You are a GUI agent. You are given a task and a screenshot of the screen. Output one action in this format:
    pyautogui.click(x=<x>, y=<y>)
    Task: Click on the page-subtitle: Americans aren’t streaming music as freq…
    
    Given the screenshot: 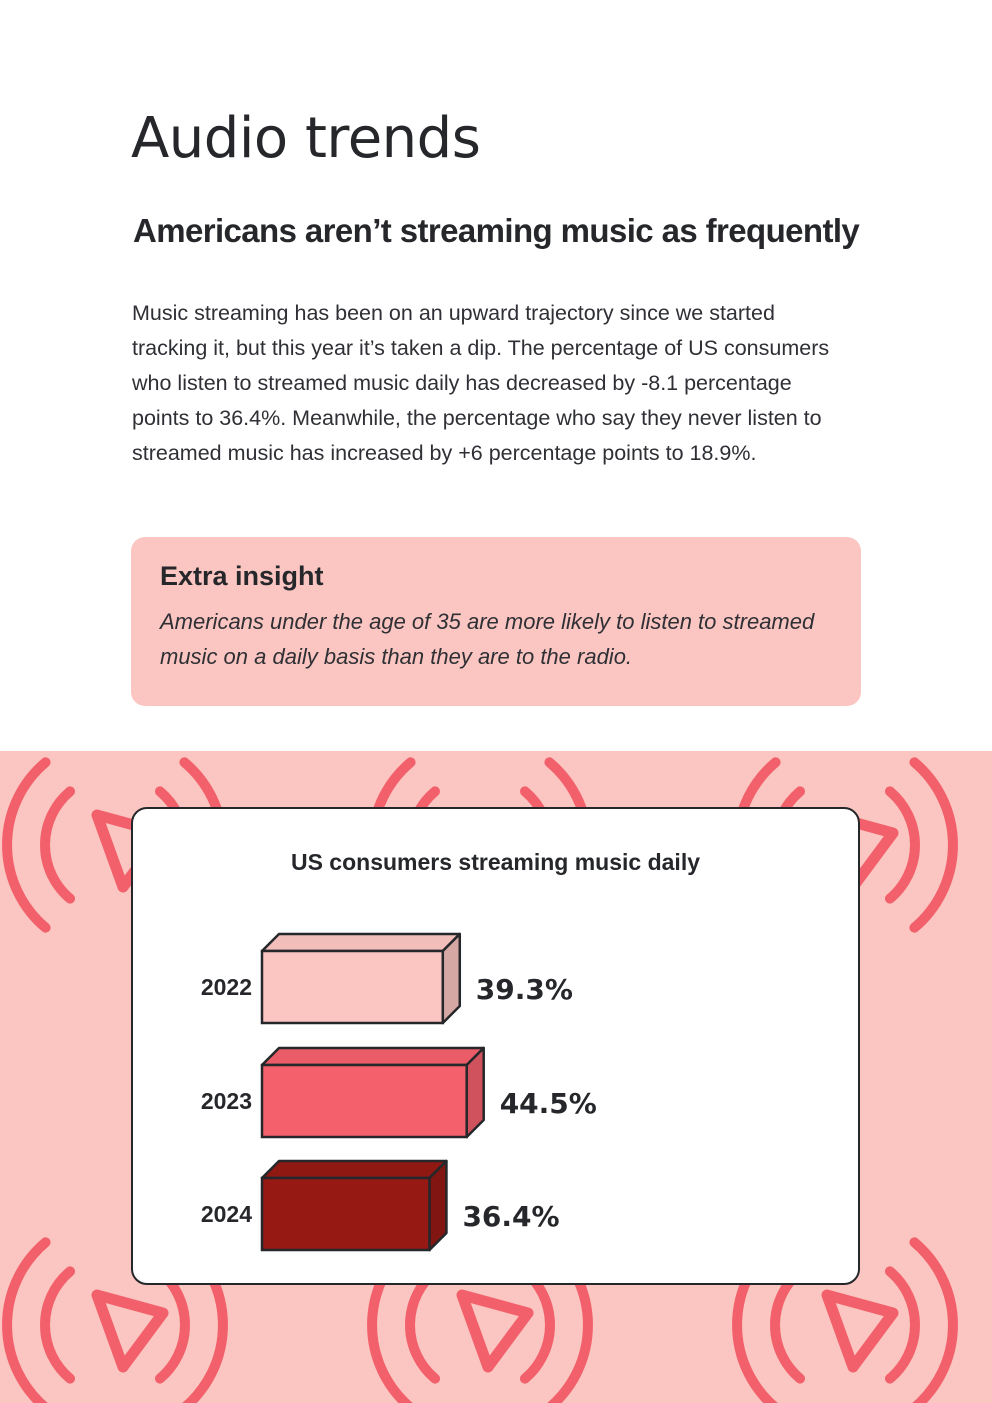 What is the action you would take?
    pyautogui.click(x=496, y=230)
    